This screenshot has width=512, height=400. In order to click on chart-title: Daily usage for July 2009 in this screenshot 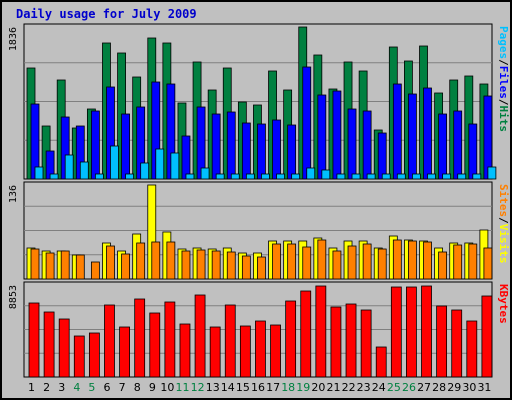, I will do `click(106, 14)`.